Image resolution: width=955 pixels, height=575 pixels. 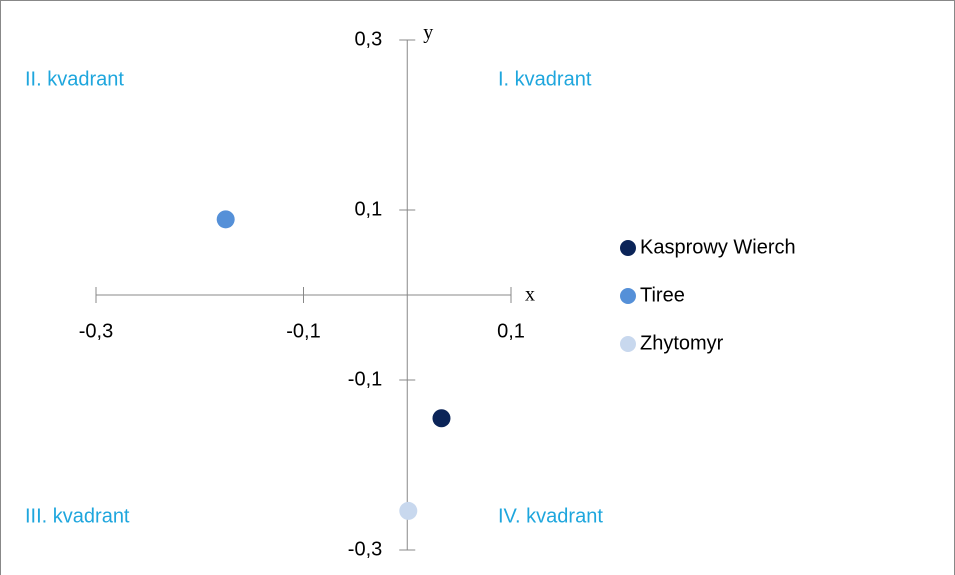 I want to click on legend-label: Tiree, so click(x=662, y=295).